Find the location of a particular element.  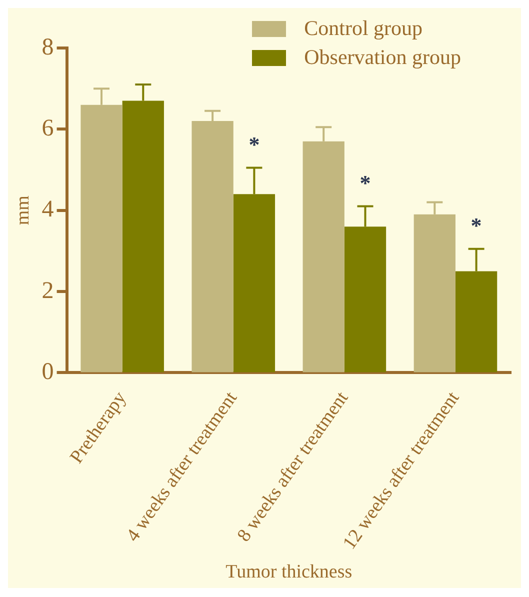

y-tick-label: 4 is located at coordinates (48, 209).